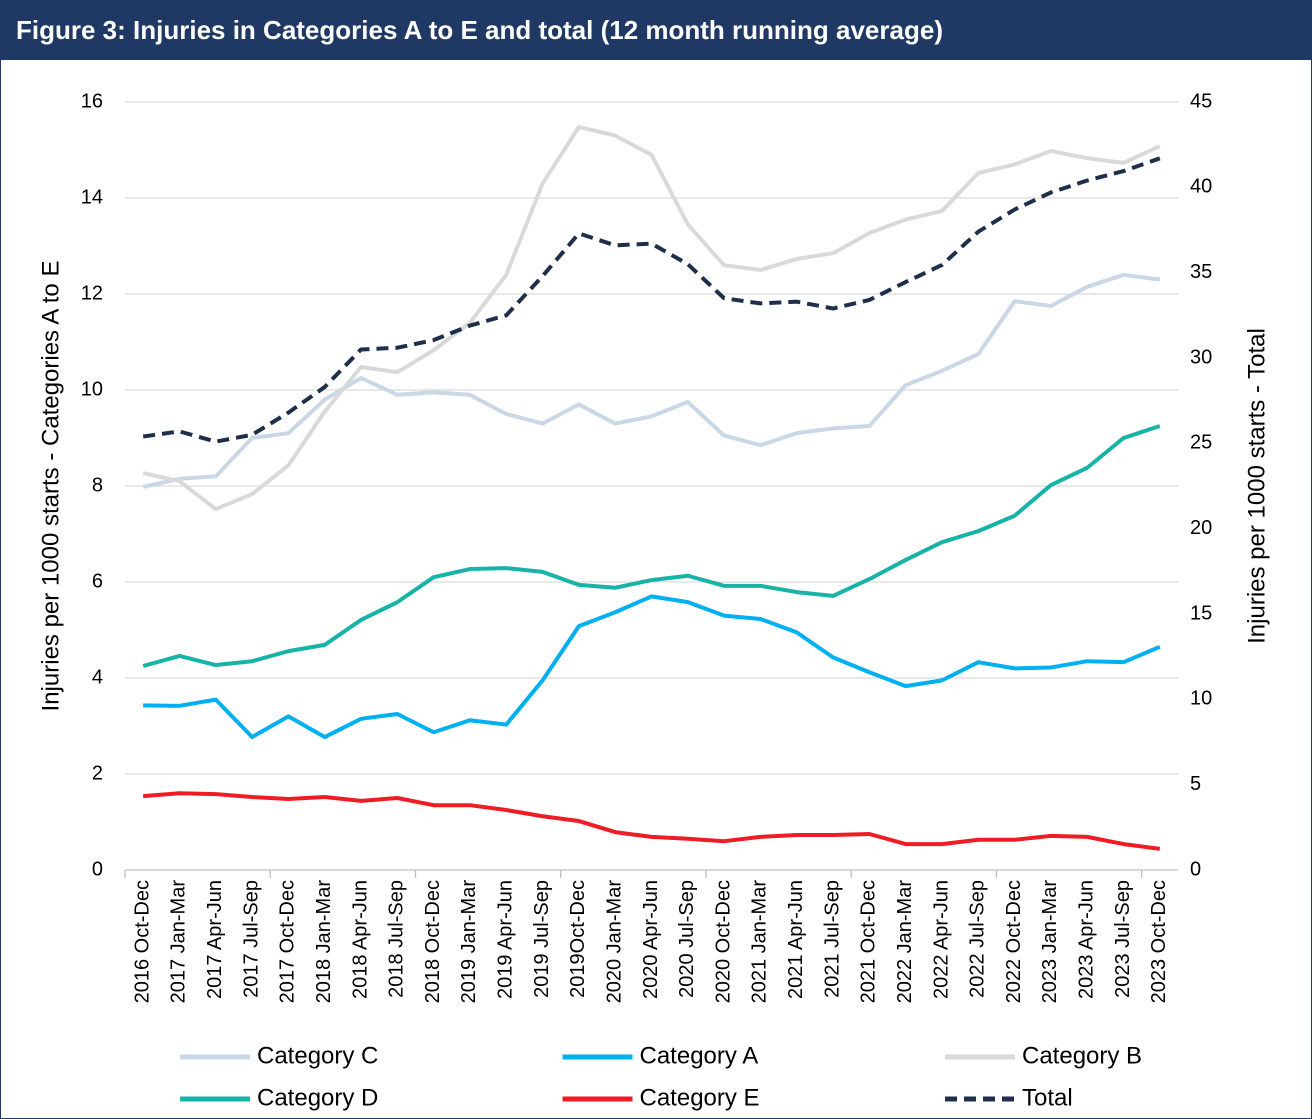 This screenshot has width=1312, height=1119. Describe the element at coordinates (1082, 1055) in the screenshot. I see `legend-label: Category B` at that location.